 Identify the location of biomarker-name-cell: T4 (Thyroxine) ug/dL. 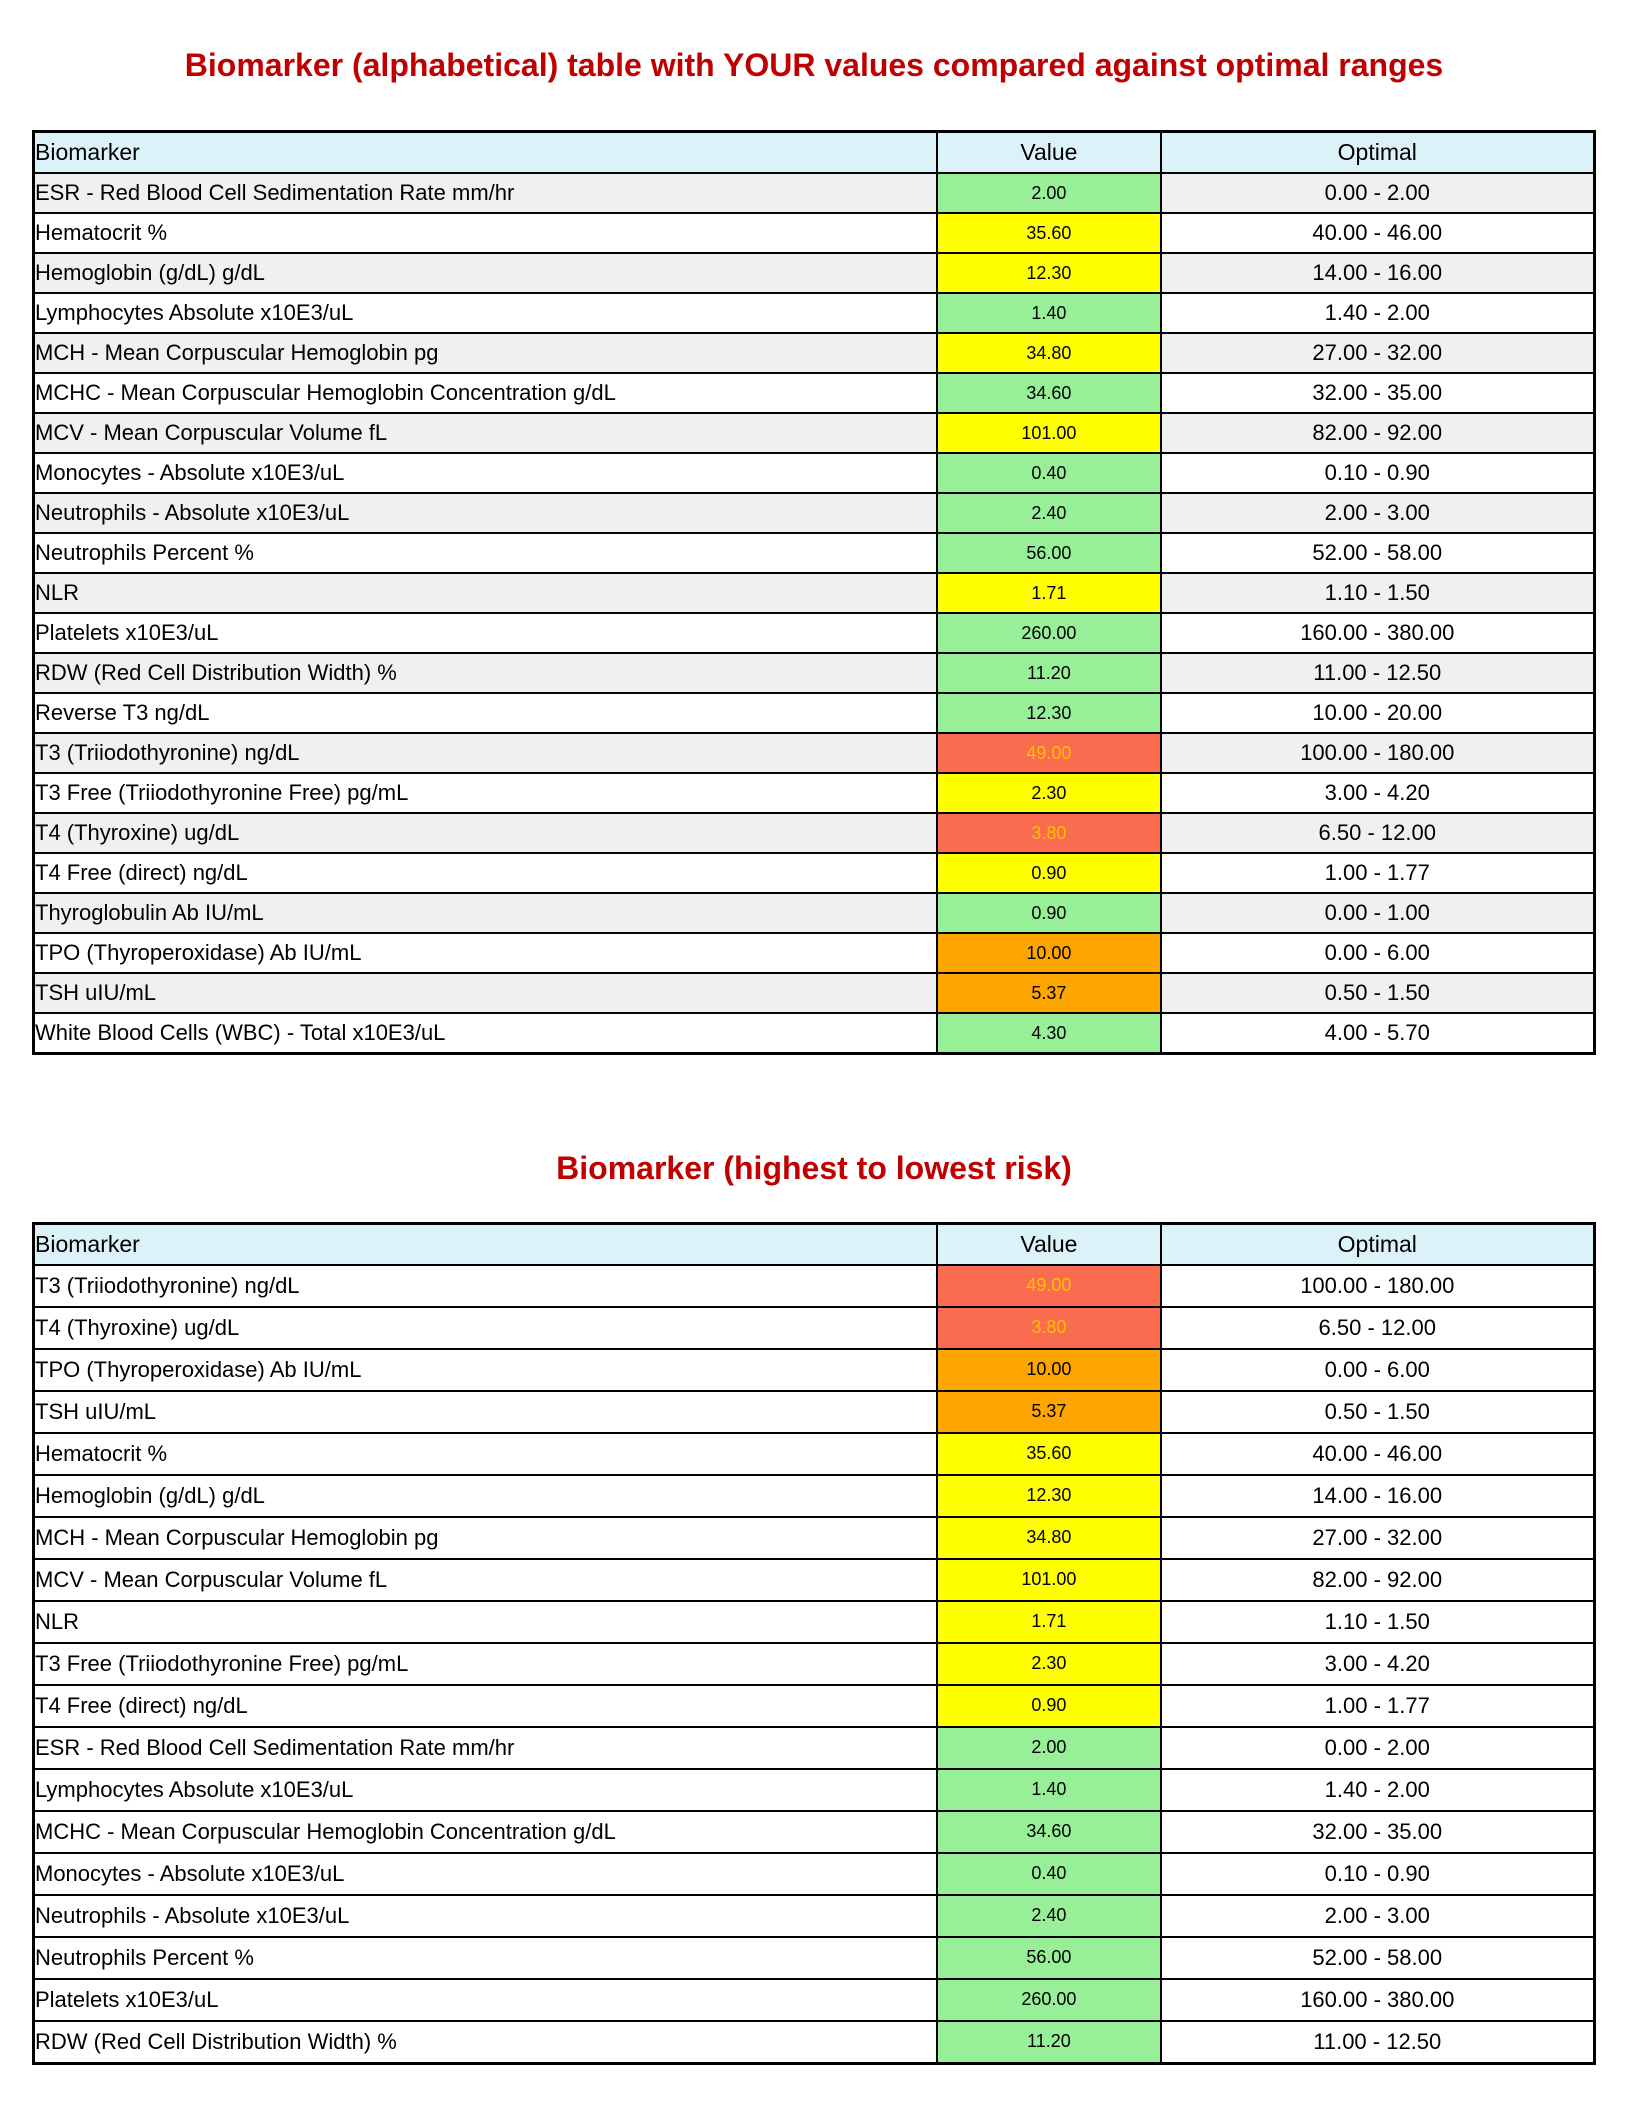
(485, 833).